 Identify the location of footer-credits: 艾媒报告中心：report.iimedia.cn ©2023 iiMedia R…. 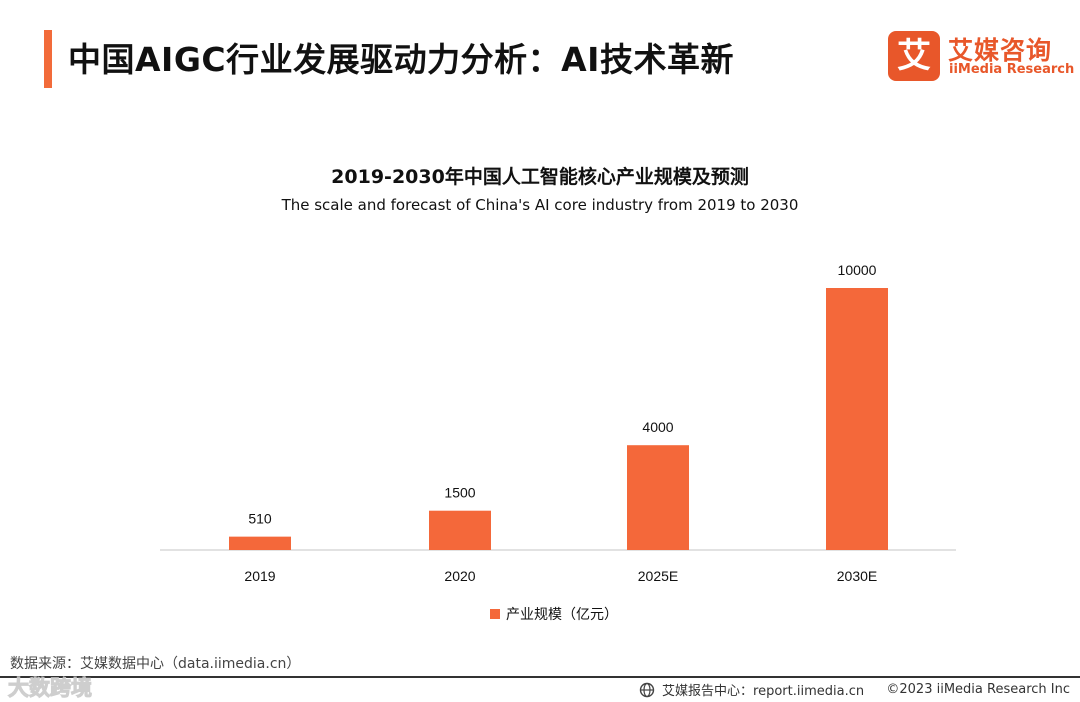
(854, 689).